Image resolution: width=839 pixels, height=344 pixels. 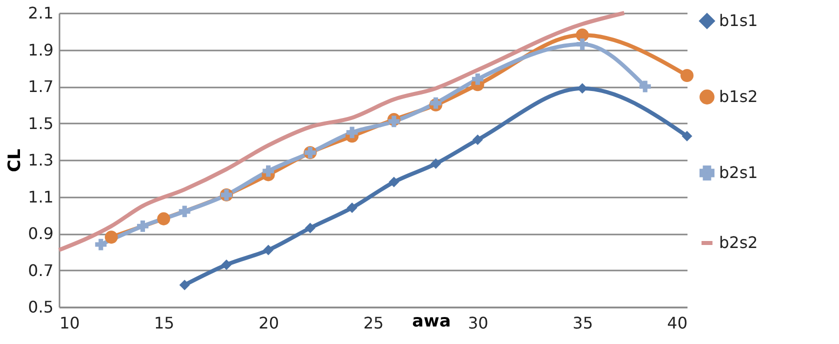 What do you see at coordinates (41, 160) in the screenshot?
I see `y-tick-label: 1.3` at bounding box center [41, 160].